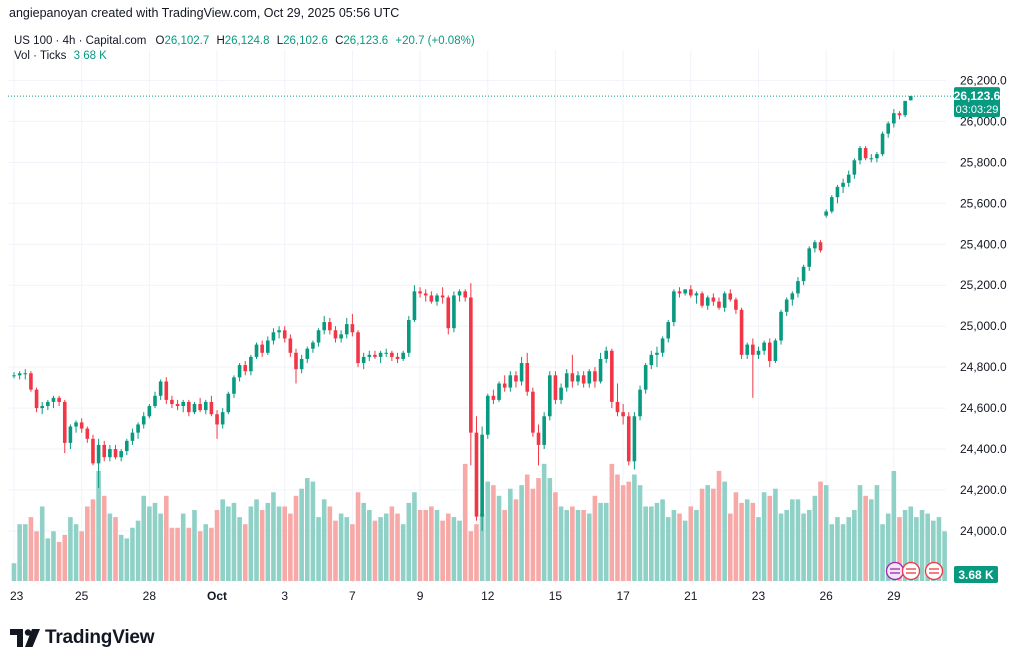 The image size is (1024, 665). What do you see at coordinates (82, 596) in the screenshot?
I see `time-axis-label: 25` at bounding box center [82, 596].